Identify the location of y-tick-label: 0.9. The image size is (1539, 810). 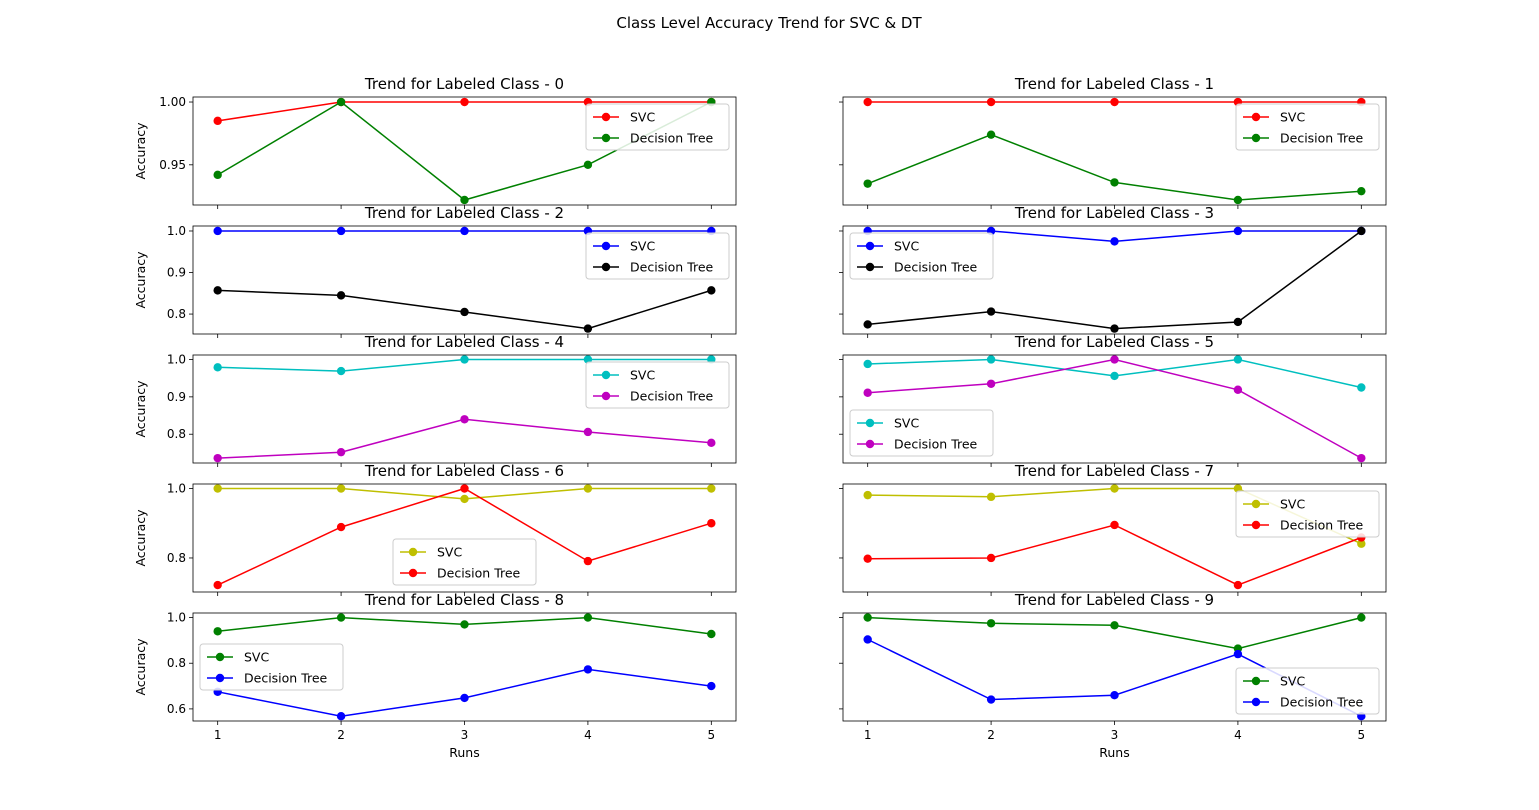
(176, 397).